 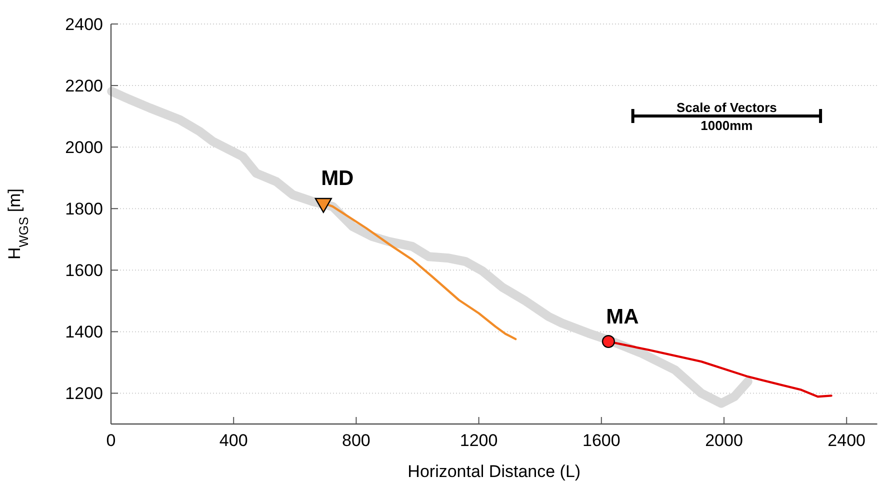 What do you see at coordinates (847, 440) in the screenshot?
I see `x-tick-label: 2400` at bounding box center [847, 440].